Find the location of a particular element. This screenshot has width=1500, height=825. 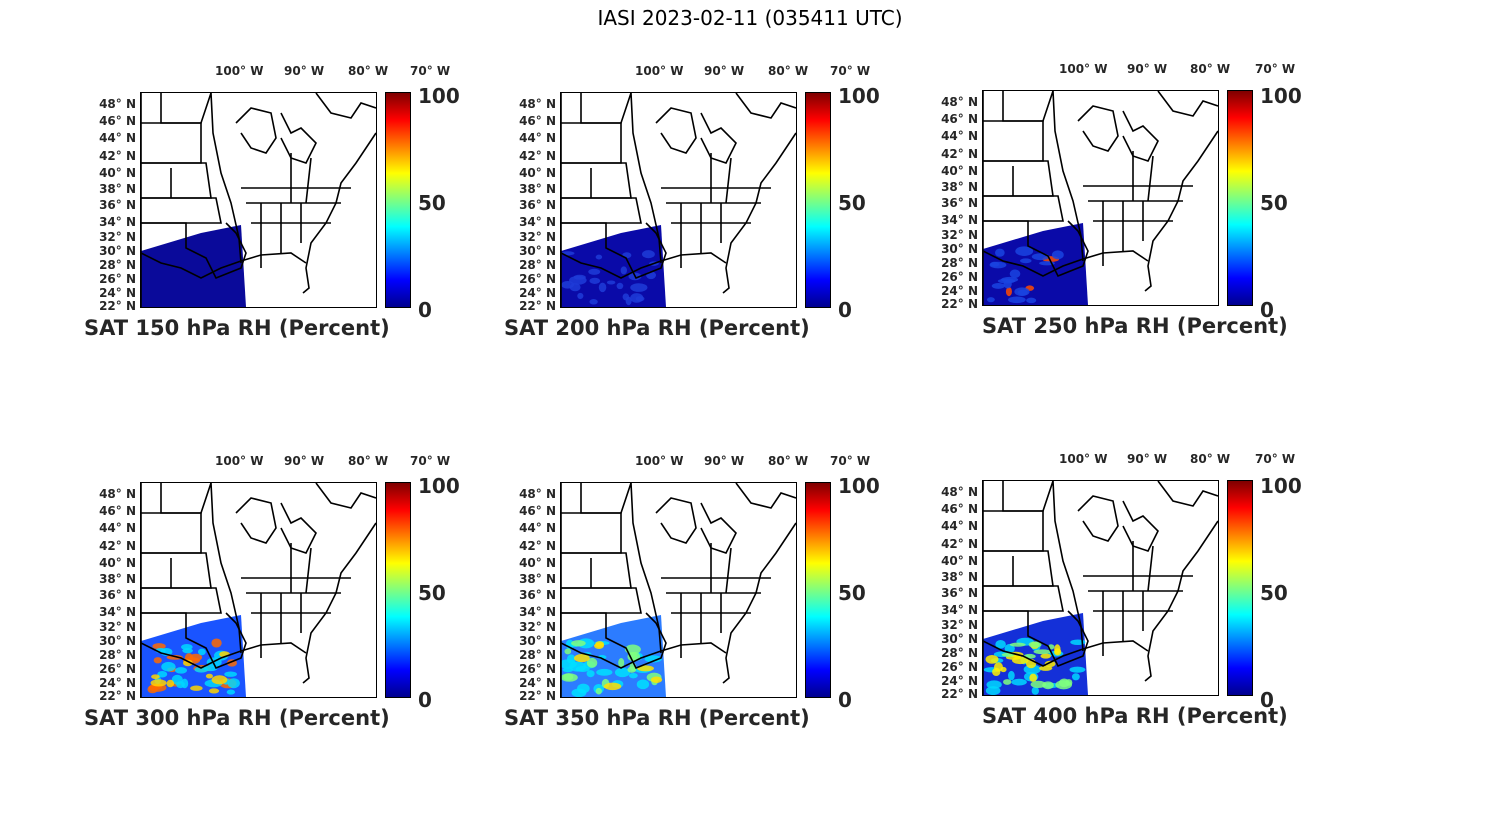

map-canvas is located at coordinates (258, 200).